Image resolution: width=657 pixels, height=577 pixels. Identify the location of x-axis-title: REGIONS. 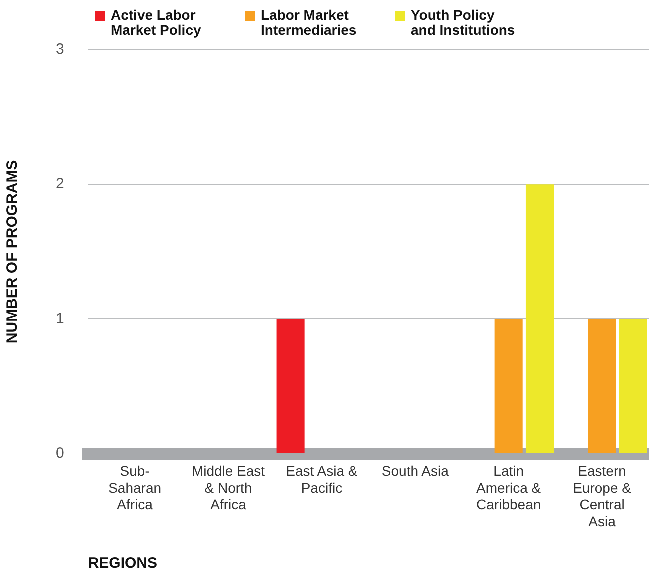
(123, 563).